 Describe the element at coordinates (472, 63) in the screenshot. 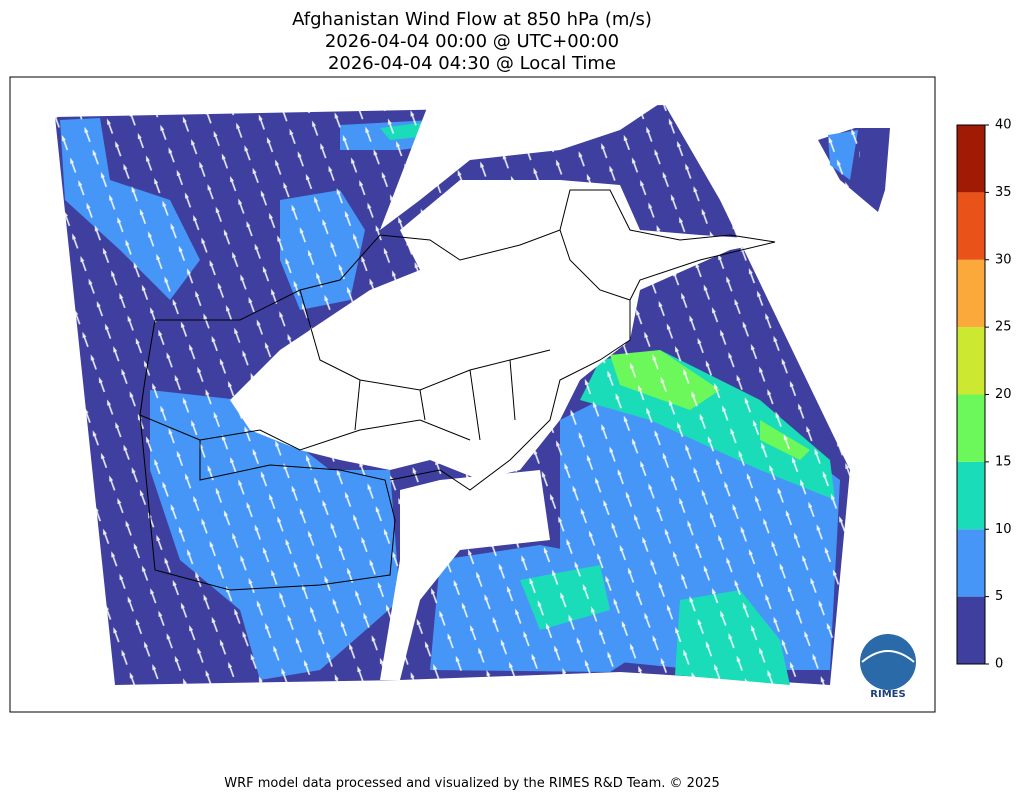

I see `title-line: 2026-04-04 04:30 @ Local Time` at that location.